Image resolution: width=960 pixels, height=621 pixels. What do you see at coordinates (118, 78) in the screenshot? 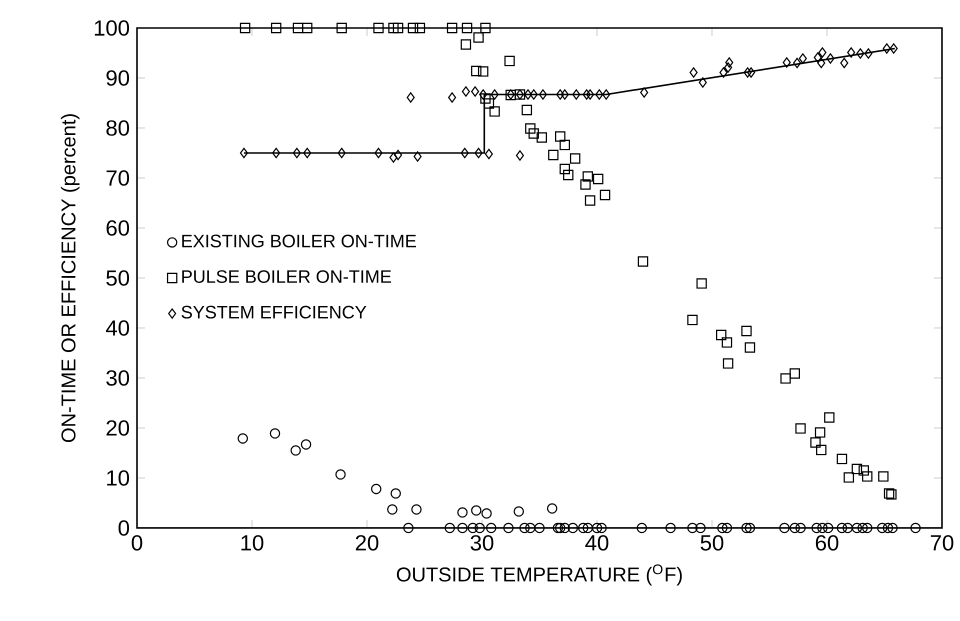
I see `y-tick-label: 90` at bounding box center [118, 78].